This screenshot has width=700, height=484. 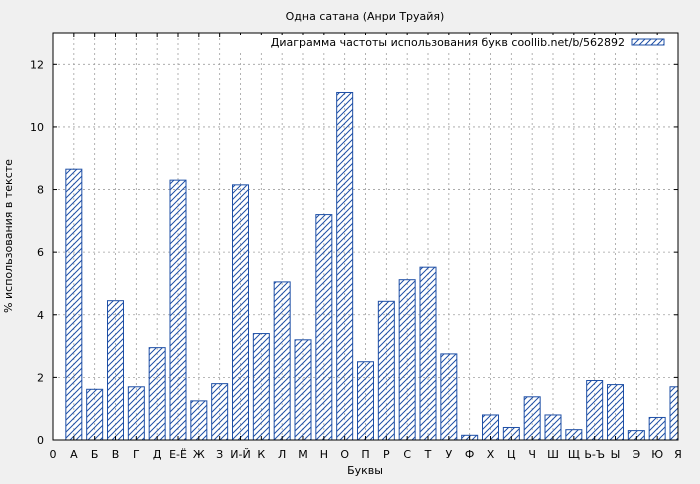 What do you see at coordinates (37, 127) in the screenshot?
I see `y-tick-label: 10` at bounding box center [37, 127].